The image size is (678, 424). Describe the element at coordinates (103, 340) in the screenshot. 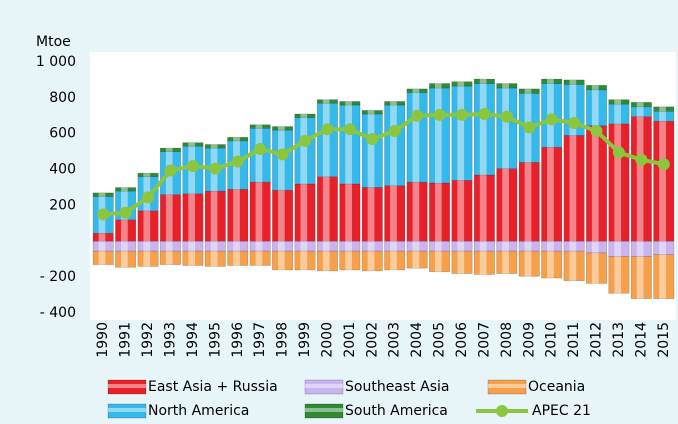

I see `x-tick-label: 1990` at that location.